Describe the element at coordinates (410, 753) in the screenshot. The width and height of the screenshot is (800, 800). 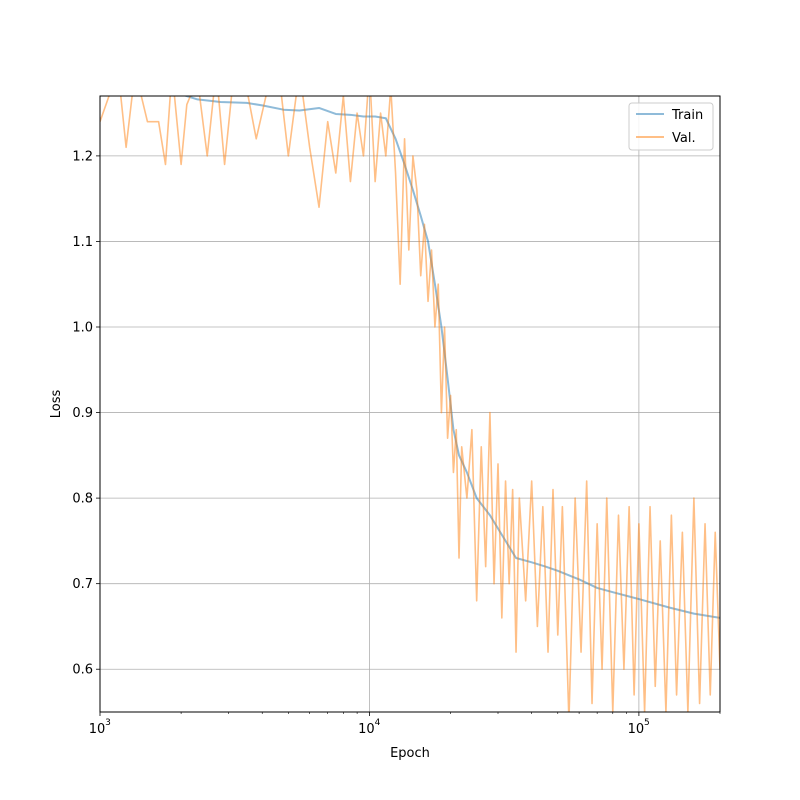
I see `x-axis-label: Epoch` at that location.